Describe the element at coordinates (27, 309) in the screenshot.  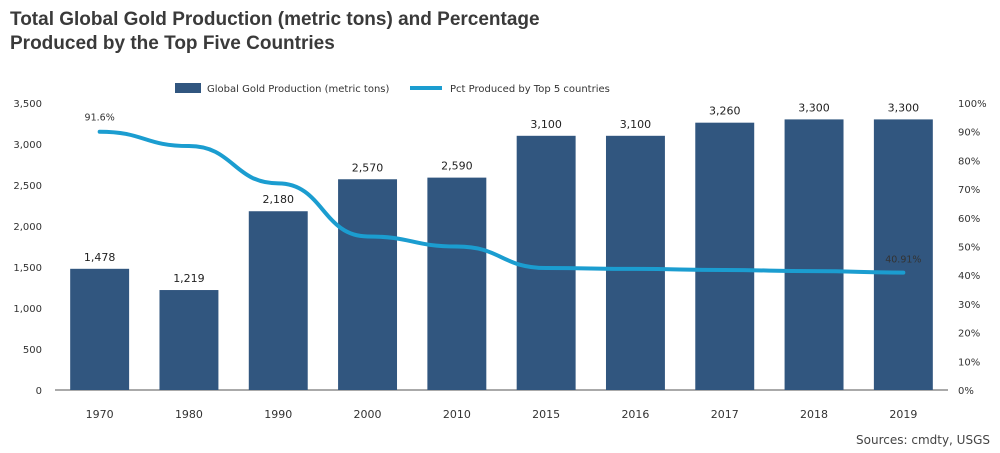
I see `y-left-tick-label: 1,000` at that location.